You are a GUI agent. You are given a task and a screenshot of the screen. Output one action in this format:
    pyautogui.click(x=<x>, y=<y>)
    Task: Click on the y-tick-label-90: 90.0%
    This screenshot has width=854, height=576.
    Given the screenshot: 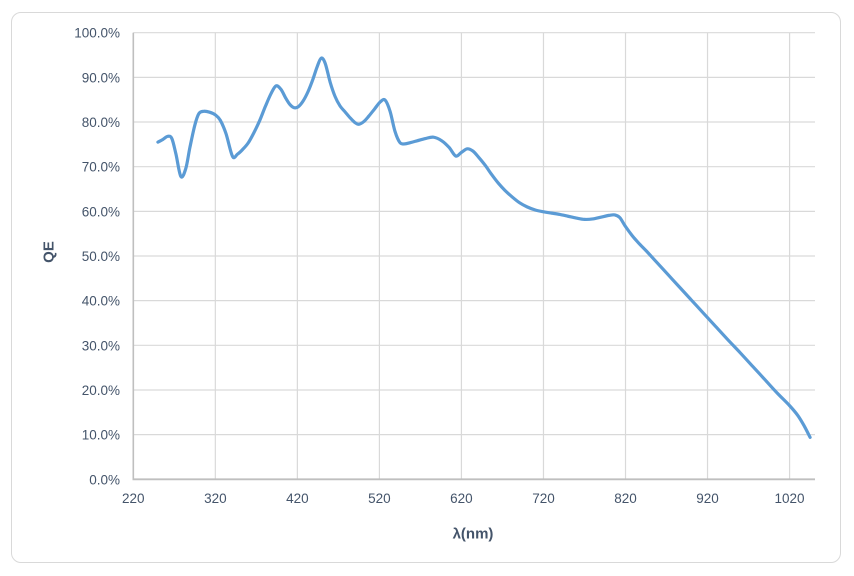 What is the action you would take?
    pyautogui.click(x=101, y=77)
    